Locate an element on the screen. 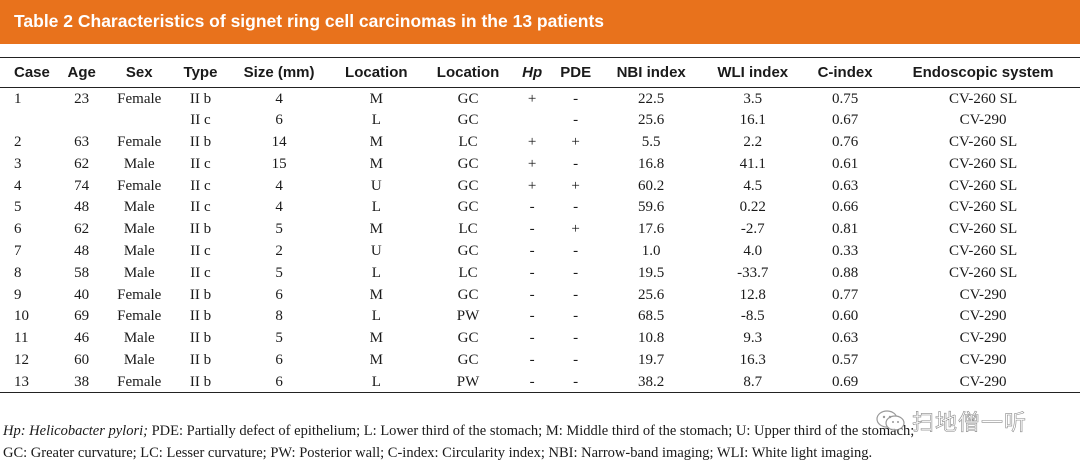  cell-age: 40 is located at coordinates (82, 294).